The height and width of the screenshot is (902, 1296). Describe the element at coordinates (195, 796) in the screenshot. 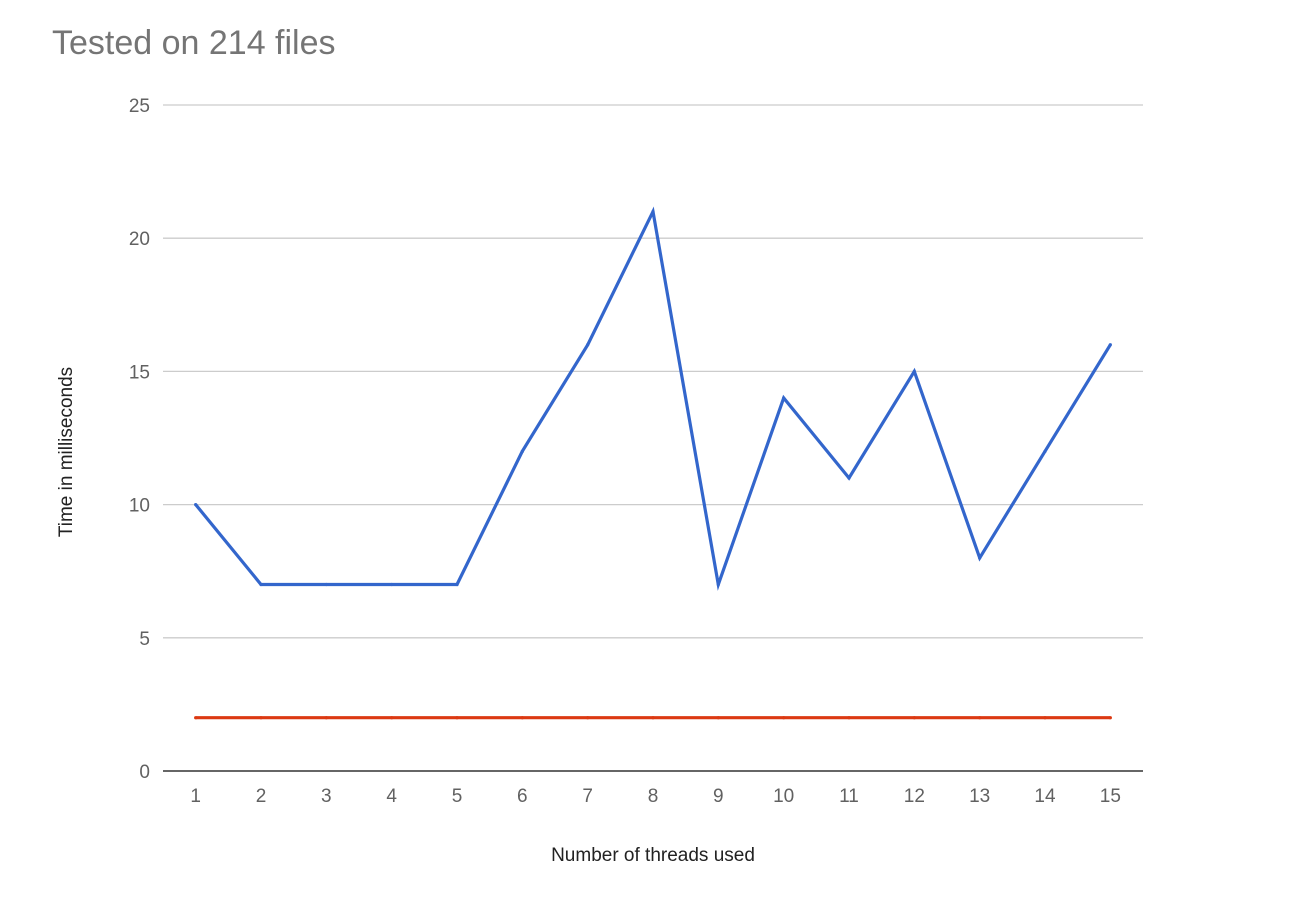

I see `x-tick-label: 1` at that location.